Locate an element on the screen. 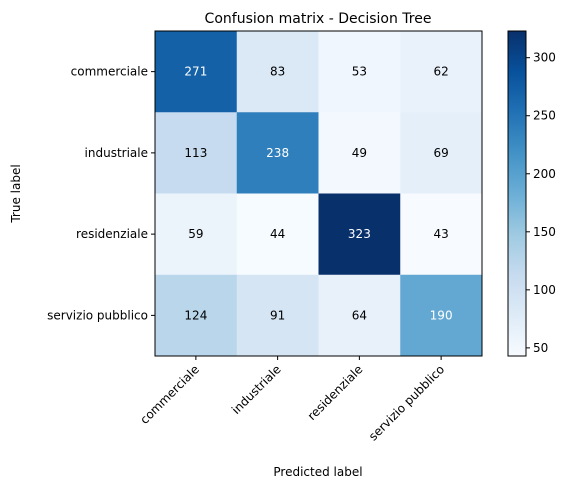 The height and width of the screenshot is (489, 569). cell-value-label: 91 is located at coordinates (277, 315).